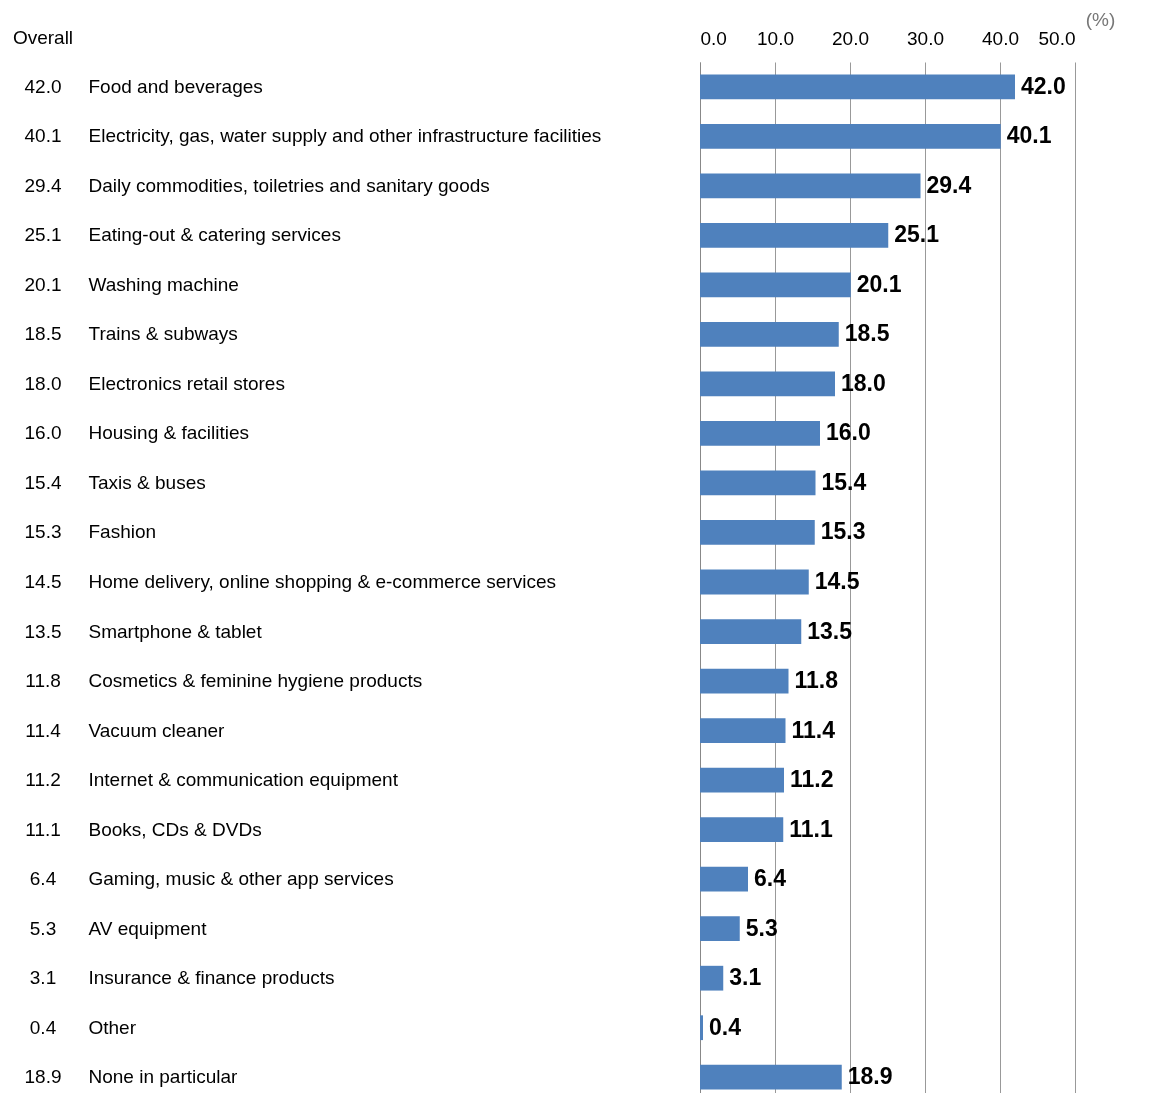  Describe the element at coordinates (211, 978) in the screenshot. I see `y-tick-label: Insurance & finance products` at that location.